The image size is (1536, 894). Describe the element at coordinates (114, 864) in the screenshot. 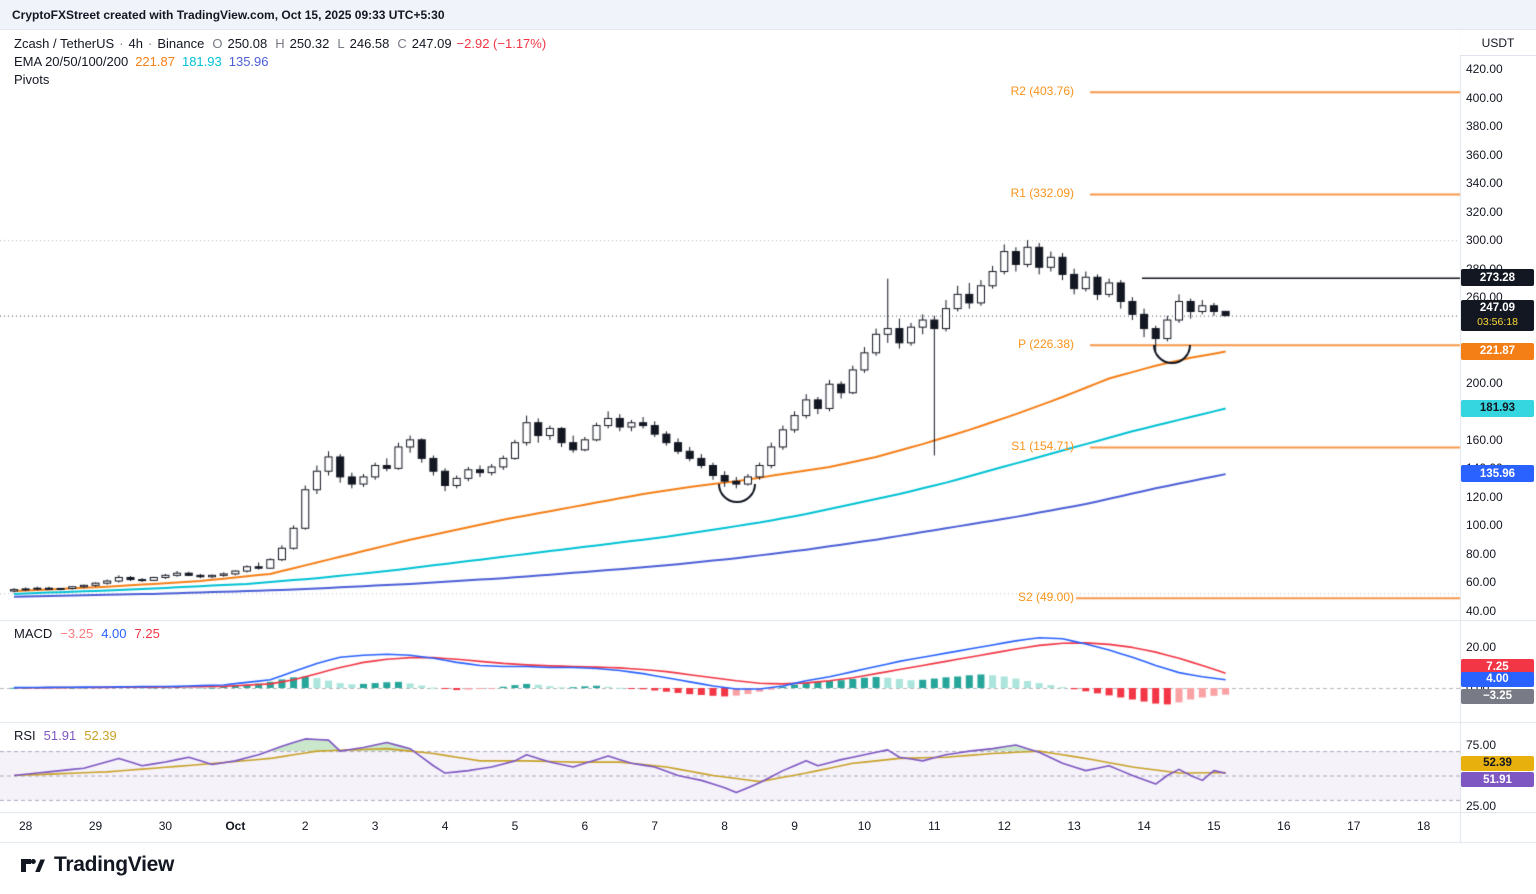

I see `tradingview-logo-text: TradingView` at that location.